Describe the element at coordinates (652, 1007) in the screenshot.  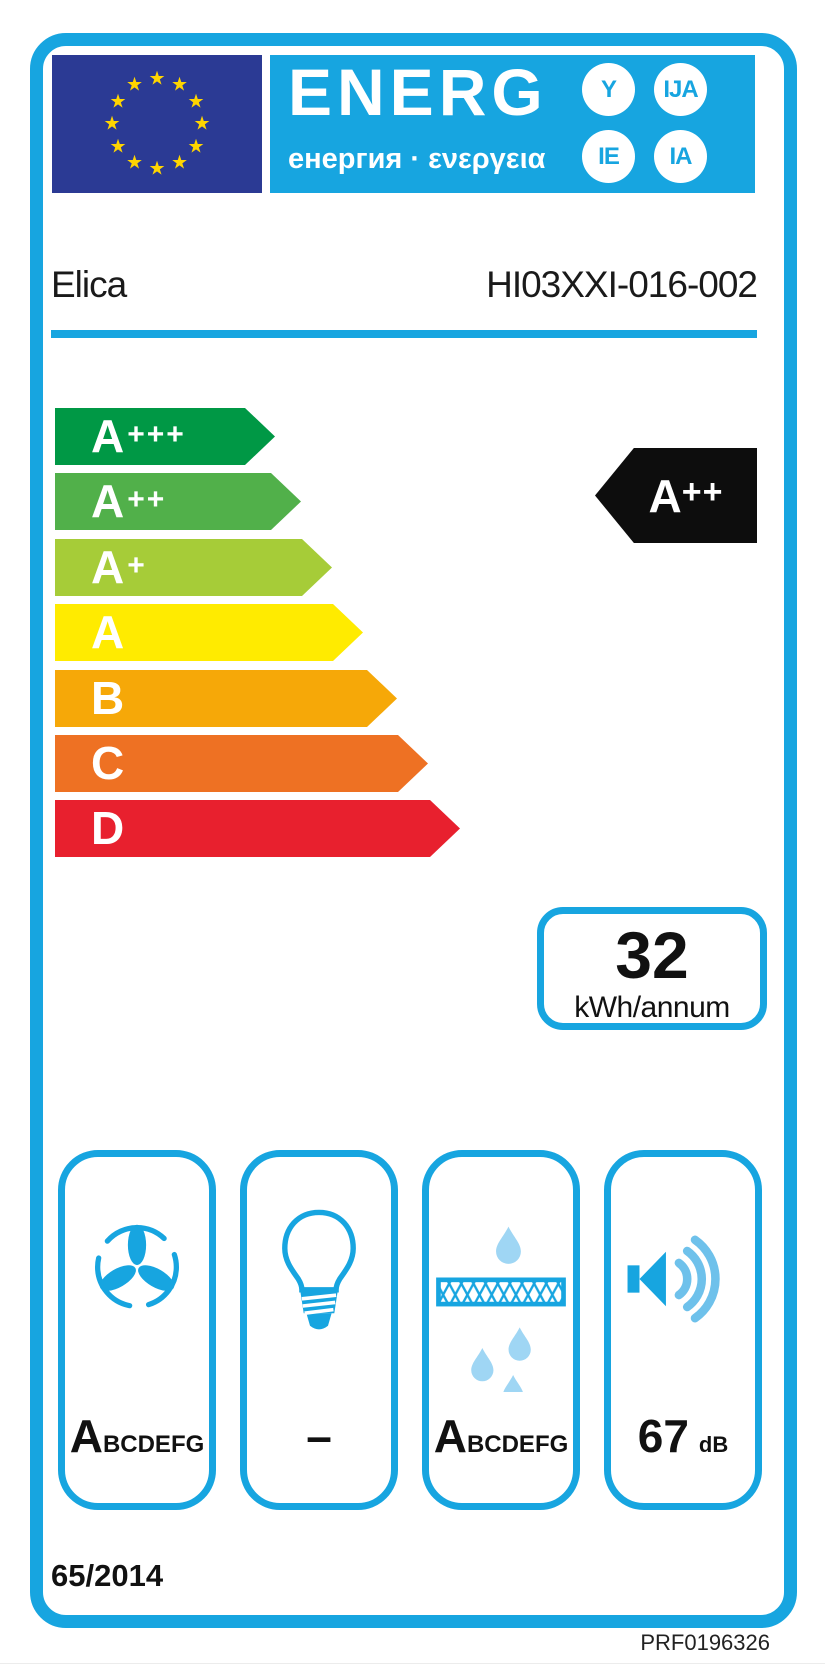
I see `consumption-unit: kWh/annum` at that location.